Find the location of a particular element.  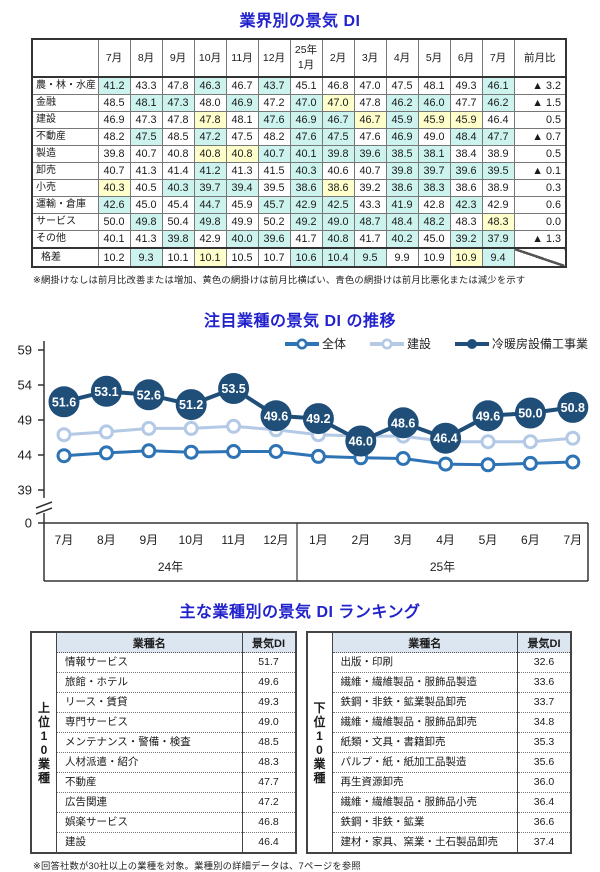

legend-ring-icon is located at coordinates (387, 343).